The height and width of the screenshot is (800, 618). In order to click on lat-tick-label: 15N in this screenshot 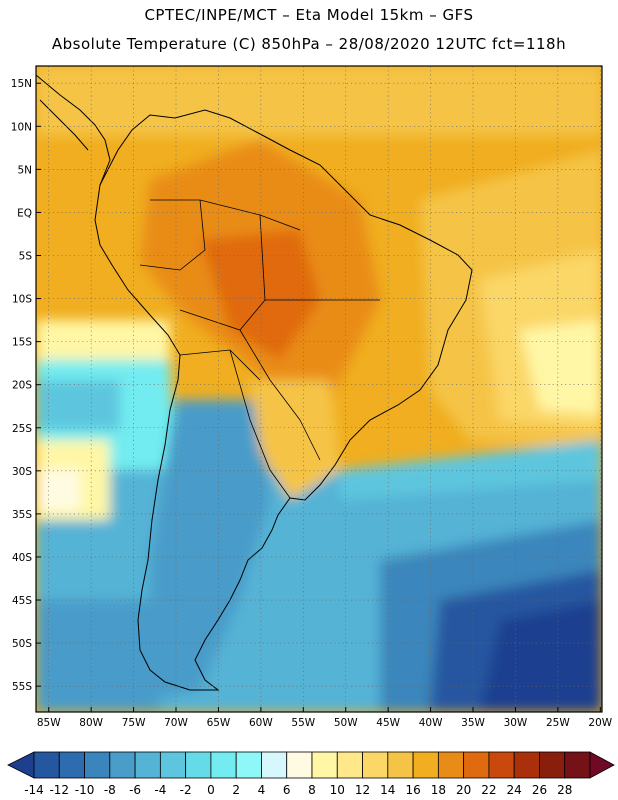, I will do `click(21, 84)`.